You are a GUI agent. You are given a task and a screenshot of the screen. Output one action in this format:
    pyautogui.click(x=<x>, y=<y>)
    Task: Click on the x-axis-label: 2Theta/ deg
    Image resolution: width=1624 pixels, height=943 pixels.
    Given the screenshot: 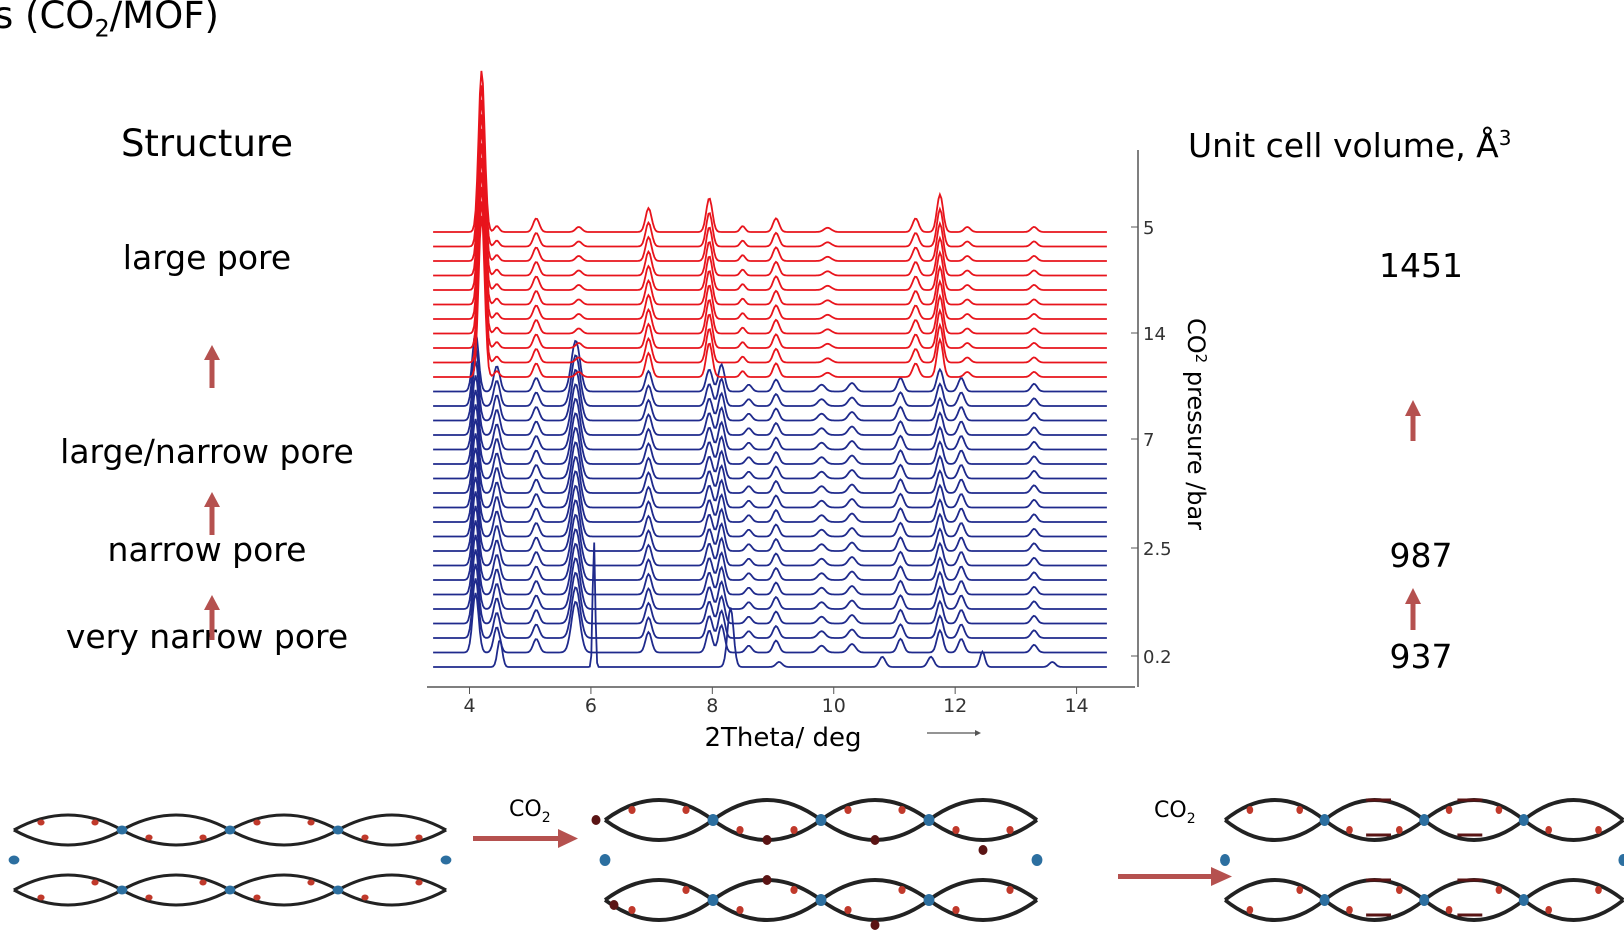 What is the action you would take?
    pyautogui.click(x=782, y=738)
    